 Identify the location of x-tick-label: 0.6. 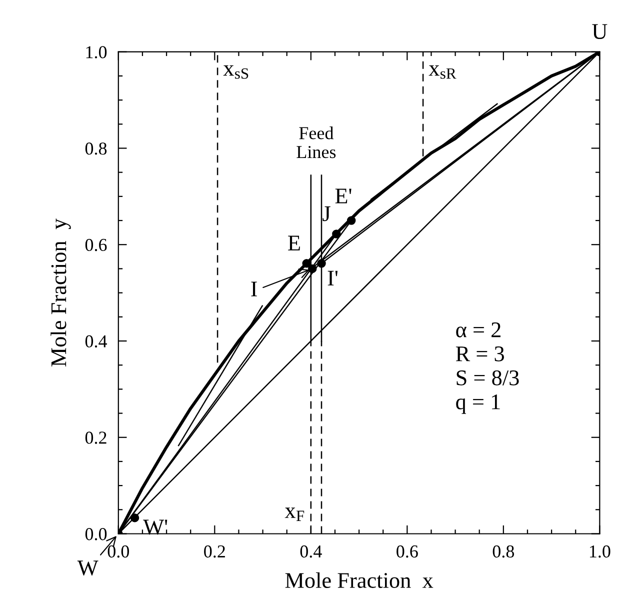
(407, 551).